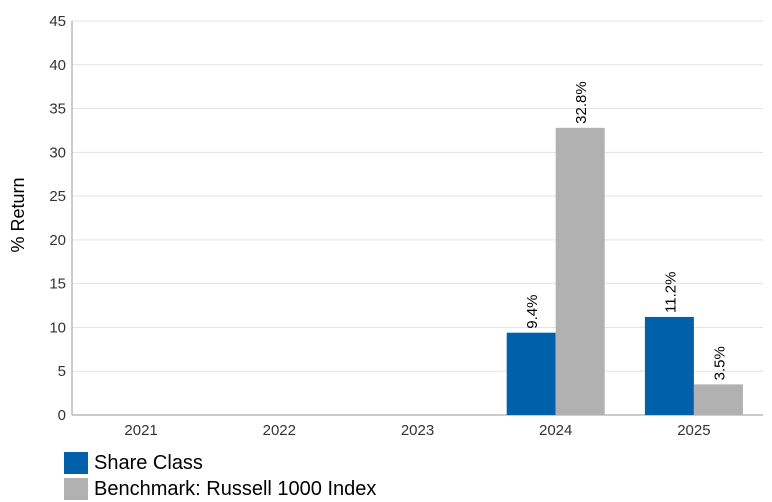 This screenshot has width=772, height=502. I want to click on y-tick-label: 25, so click(57, 196).